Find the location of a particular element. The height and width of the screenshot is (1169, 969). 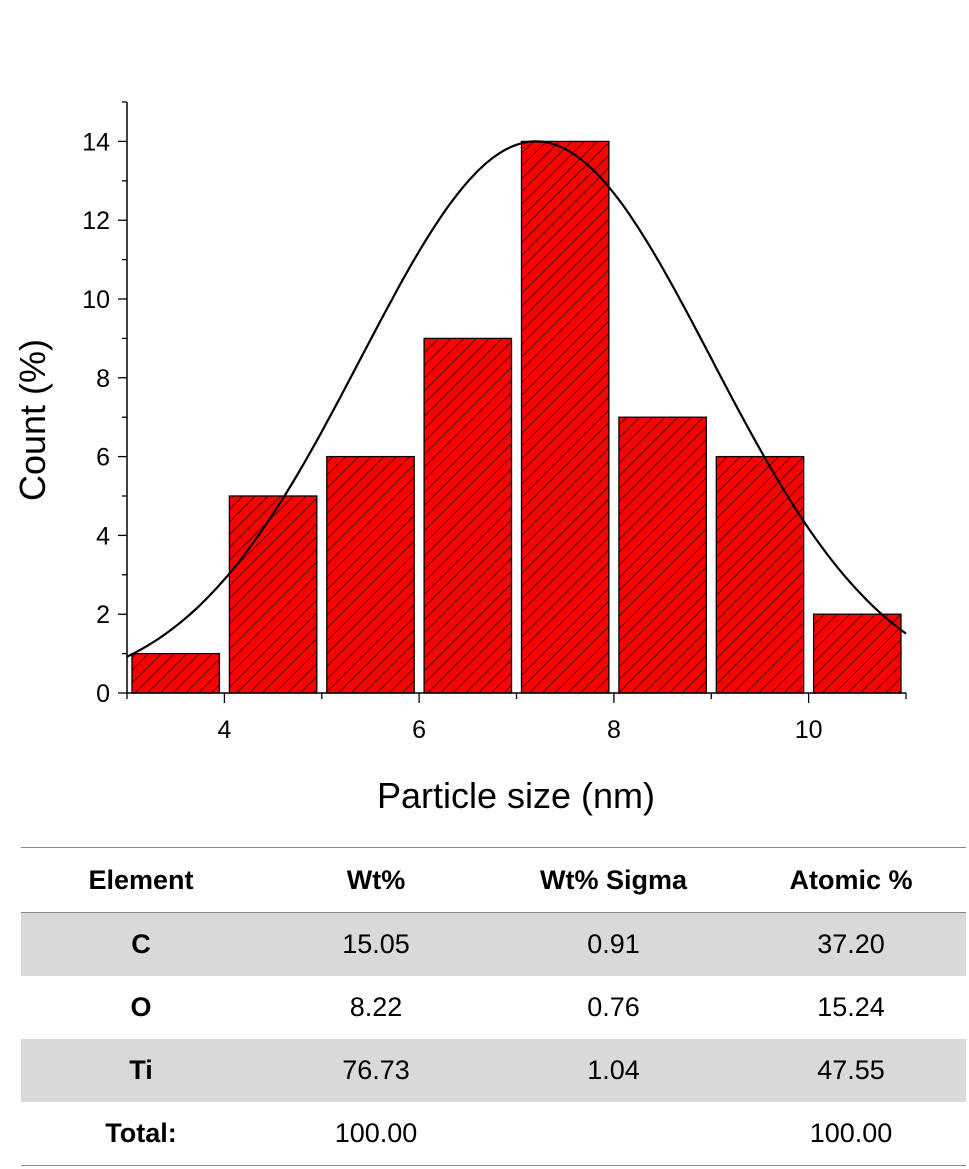

y-tick-label: 14 is located at coordinates (96, 142).